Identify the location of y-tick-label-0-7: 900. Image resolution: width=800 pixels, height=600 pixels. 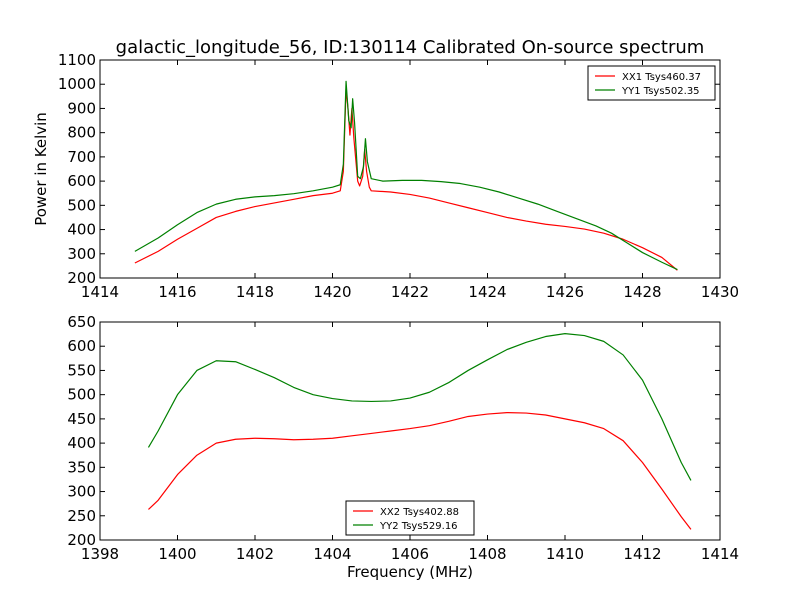
(81, 108).